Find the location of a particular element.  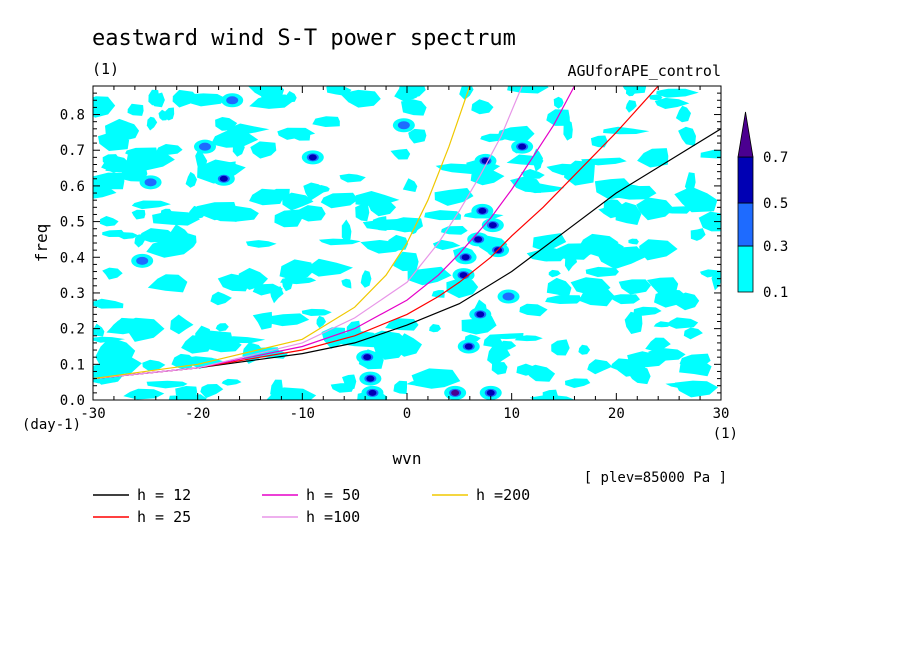

colorbar-label: 0.5 is located at coordinates (775, 204).